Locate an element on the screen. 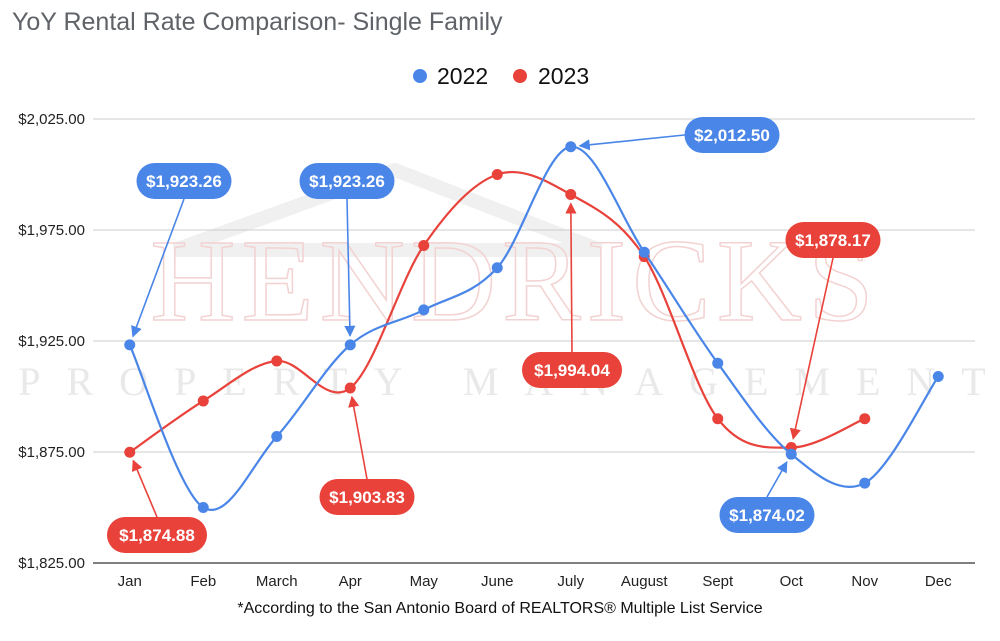 Image resolution: width=1000 pixels, height=641 pixels. x-tick-label: May is located at coordinates (424, 581).